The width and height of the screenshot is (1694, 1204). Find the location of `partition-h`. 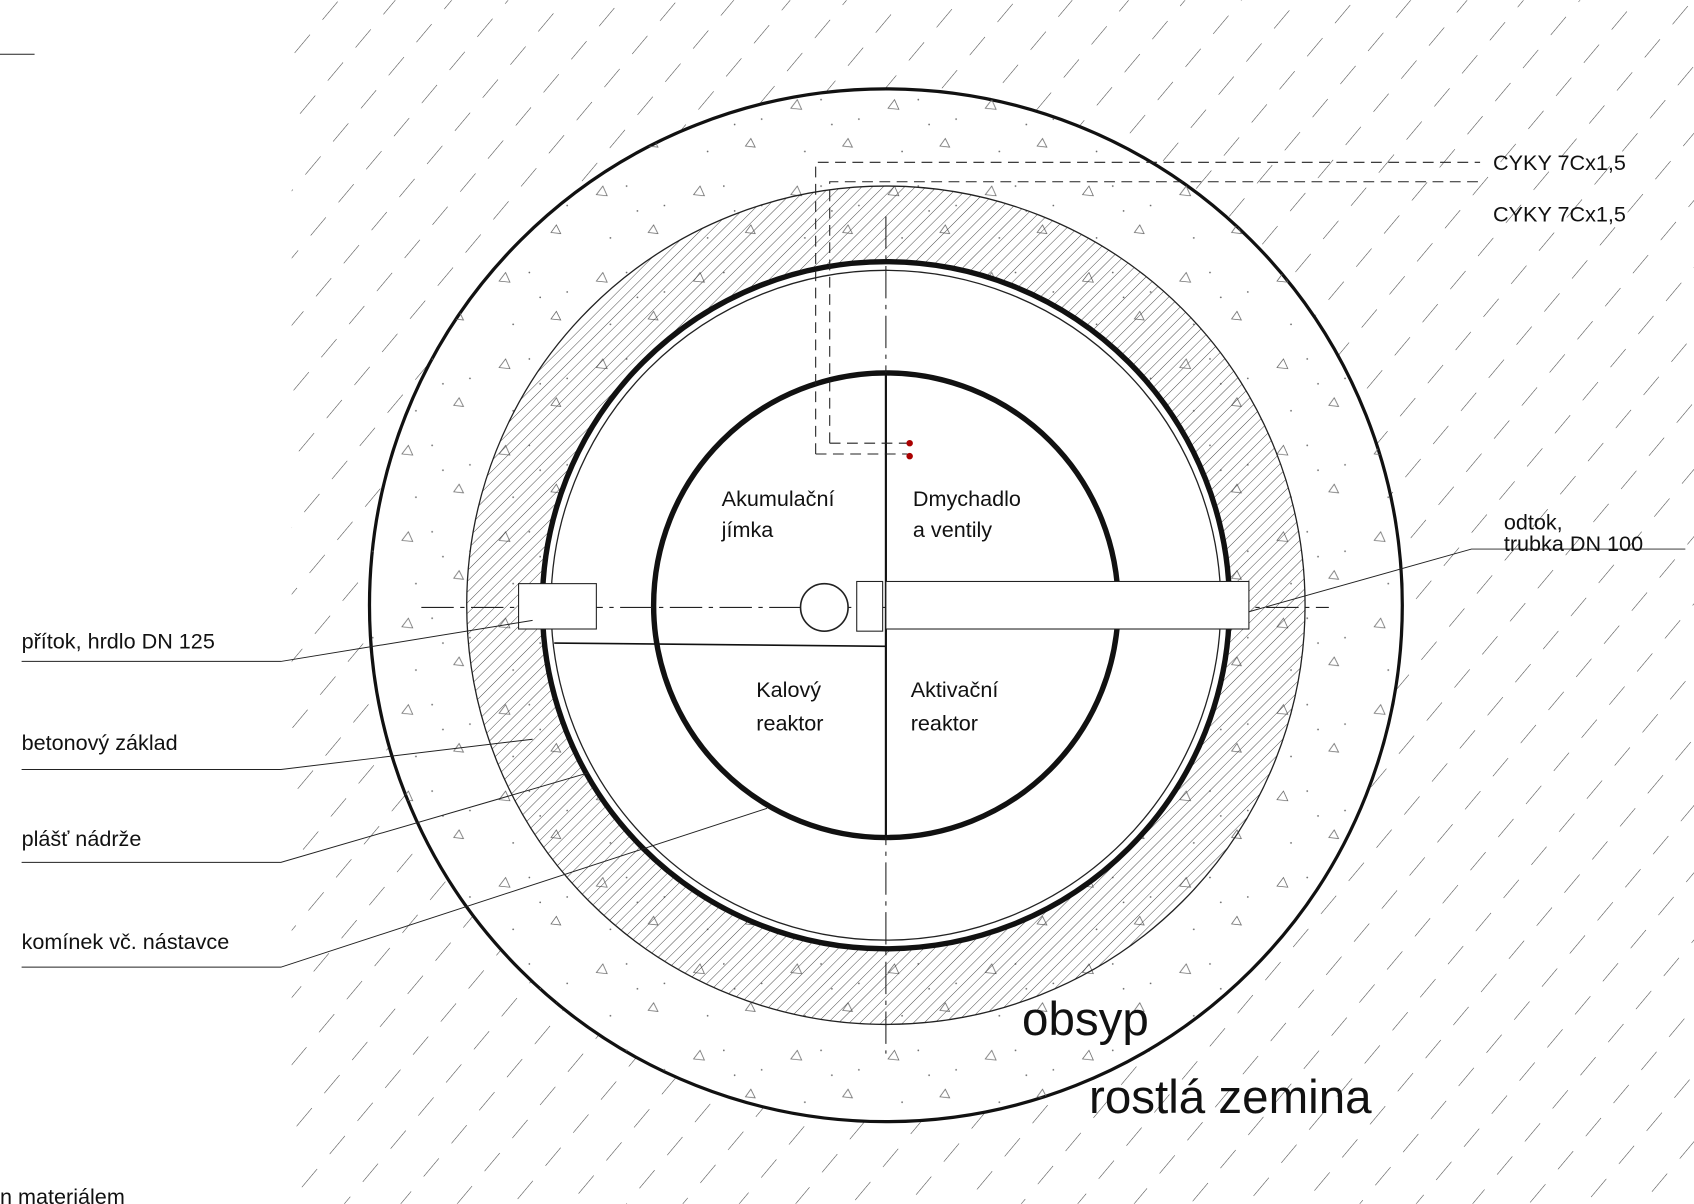

partition-h is located at coordinates (720, 645).